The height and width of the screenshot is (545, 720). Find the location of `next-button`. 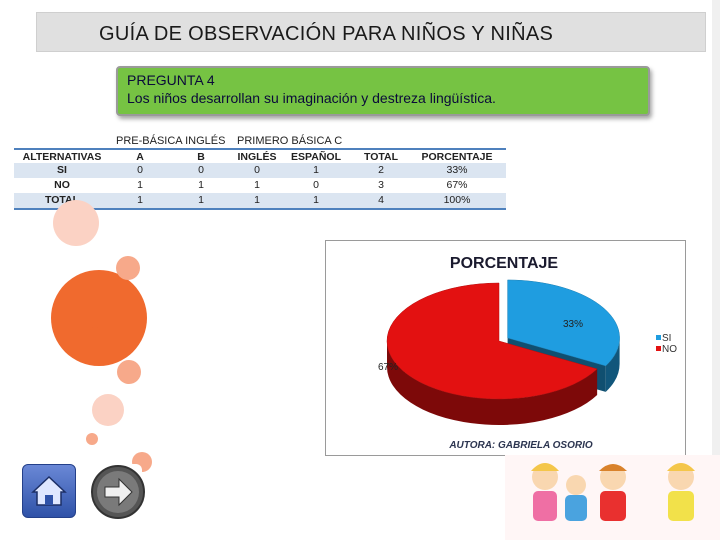

next-button is located at coordinates (117, 491).